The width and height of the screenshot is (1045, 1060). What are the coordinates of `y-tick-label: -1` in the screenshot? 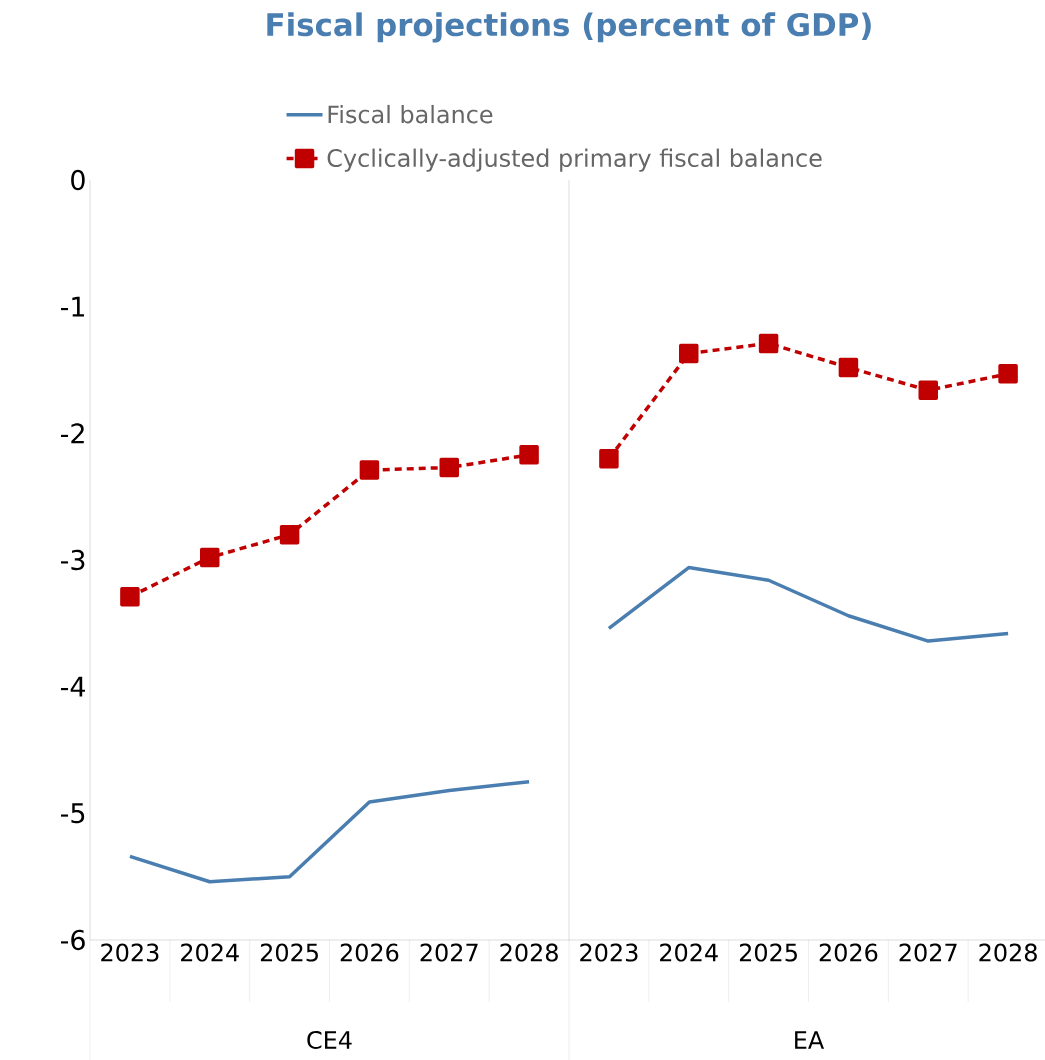 It's located at (72, 306).